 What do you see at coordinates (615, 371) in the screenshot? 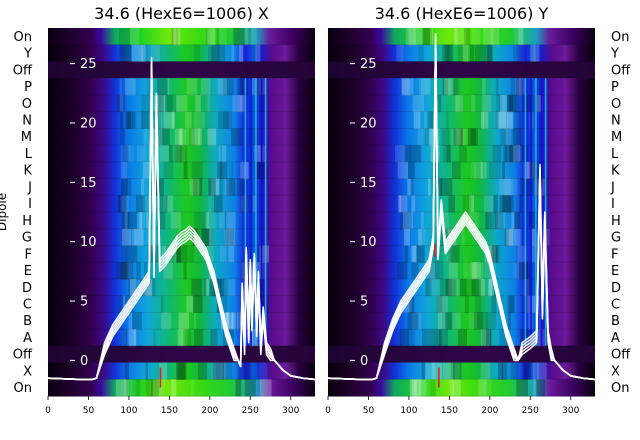
I see `row-label: X` at bounding box center [615, 371].